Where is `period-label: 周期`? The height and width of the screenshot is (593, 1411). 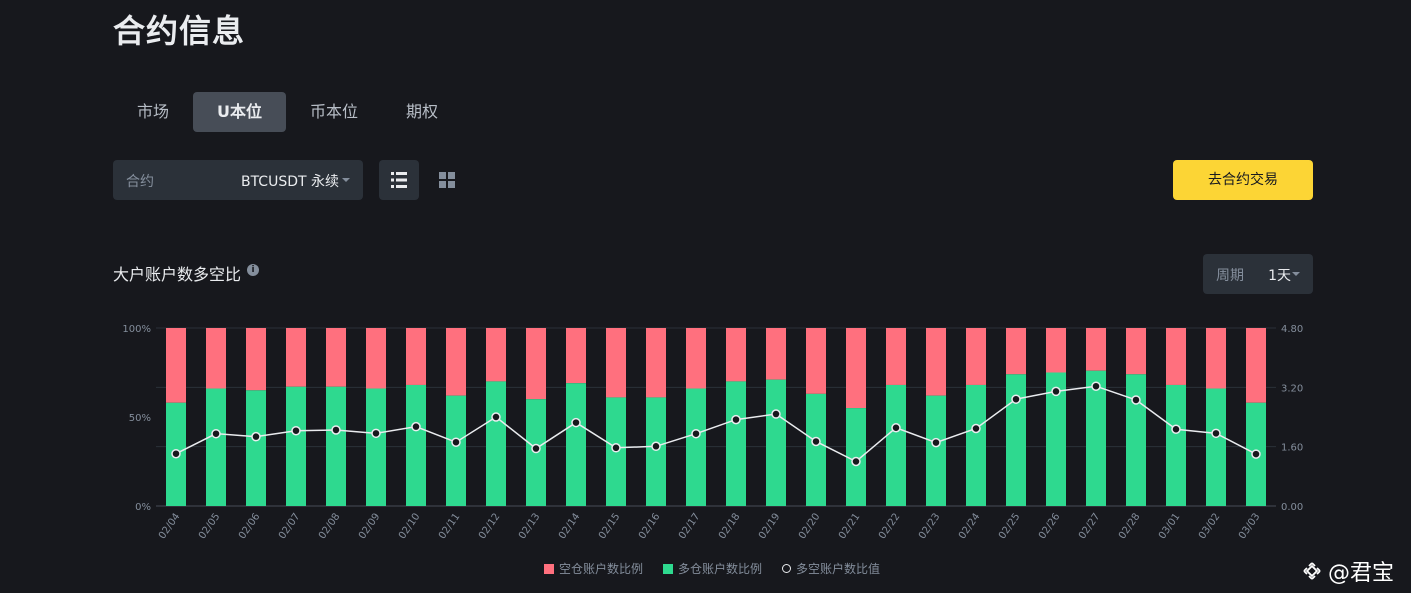
period-label: 周期 is located at coordinates (1230, 276).